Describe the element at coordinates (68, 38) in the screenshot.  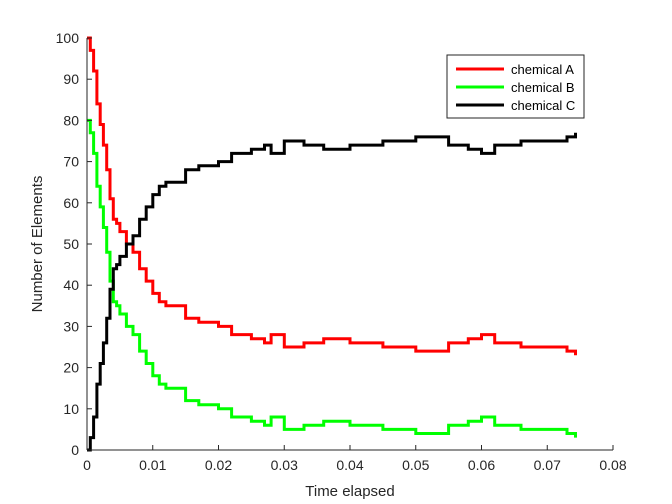
I see `y-tick-label: 100` at that location.